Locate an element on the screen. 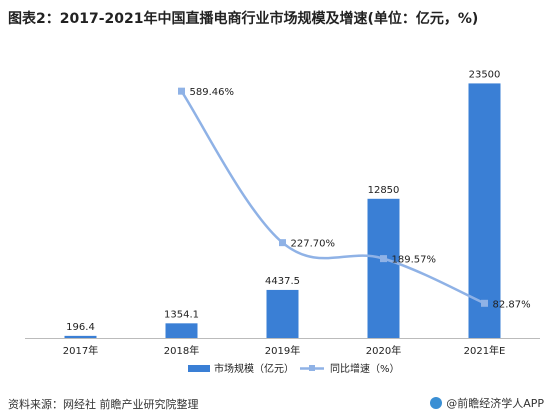 Image resolution: width=554 pixels, height=420 pixels. growth-value-label: 227.70% is located at coordinates (313, 244).